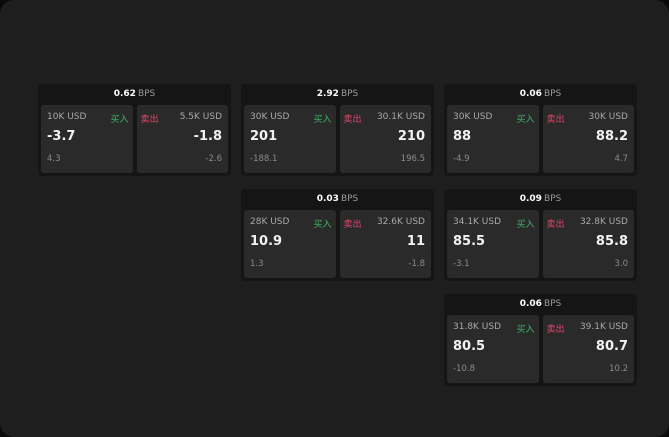 This screenshot has width=669, height=437. I want to click on buy-amount: 34.1K USD, so click(477, 222).